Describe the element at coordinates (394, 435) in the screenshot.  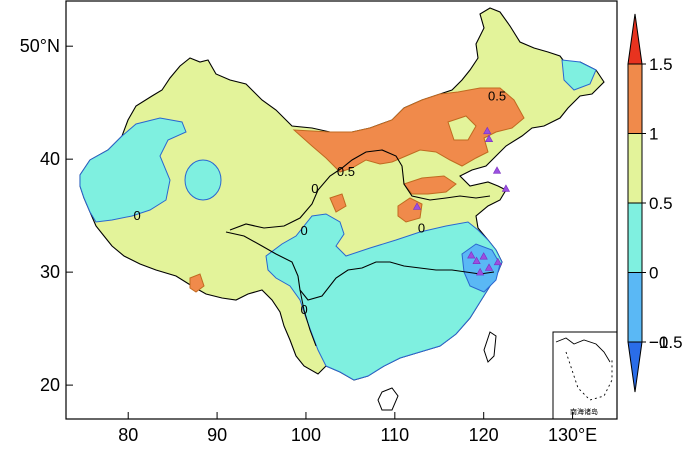
I see `x-tick-label: 110` at that location.